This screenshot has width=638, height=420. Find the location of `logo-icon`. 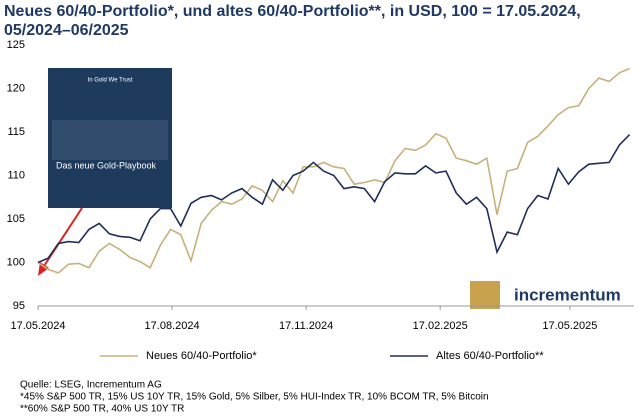

logo-icon is located at coordinates (485, 295).